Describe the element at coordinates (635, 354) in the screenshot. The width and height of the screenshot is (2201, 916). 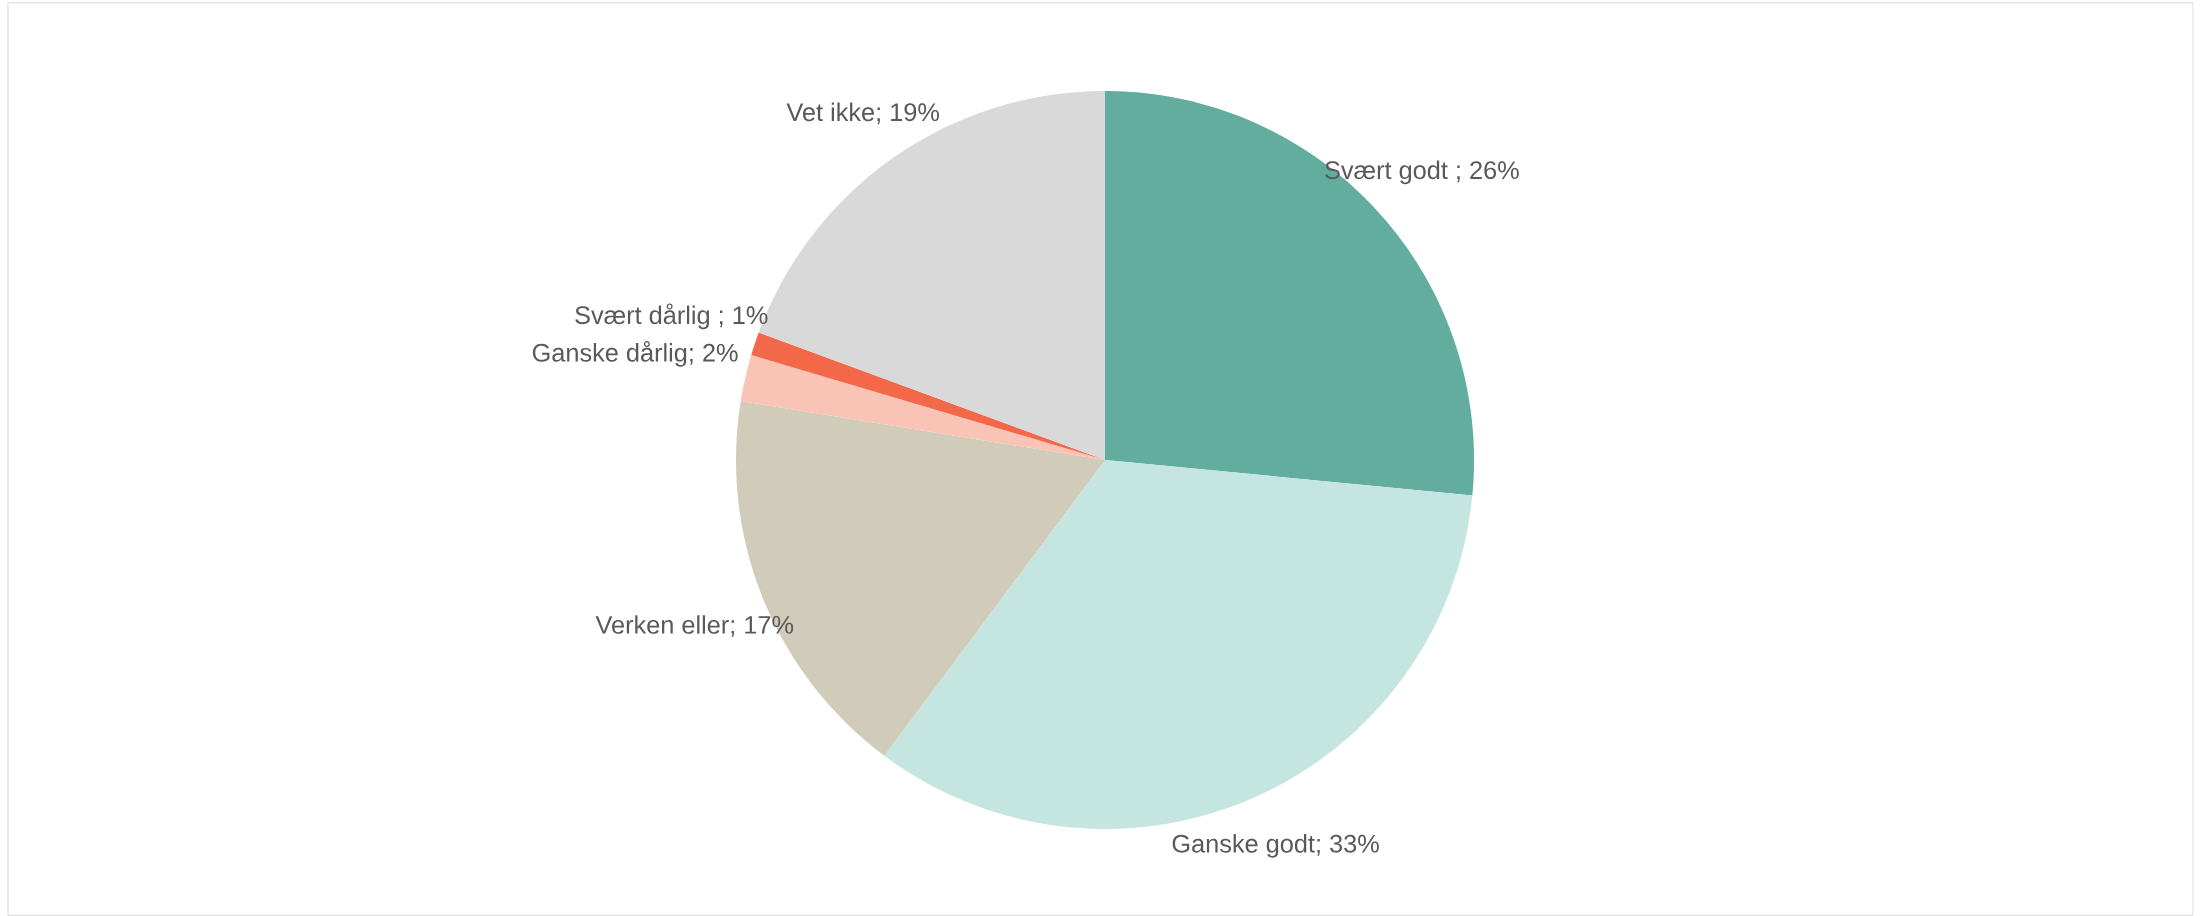
I see `slice-label: Ganske dårlig; 2%` at that location.